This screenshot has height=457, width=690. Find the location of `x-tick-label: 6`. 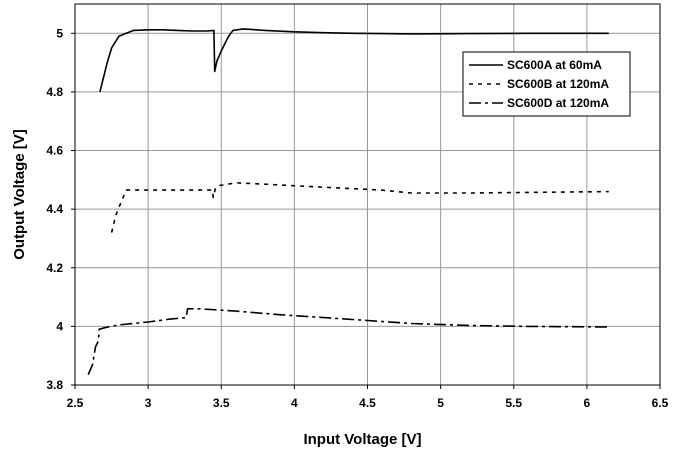

x-tick-label: 6 is located at coordinates (587, 403).